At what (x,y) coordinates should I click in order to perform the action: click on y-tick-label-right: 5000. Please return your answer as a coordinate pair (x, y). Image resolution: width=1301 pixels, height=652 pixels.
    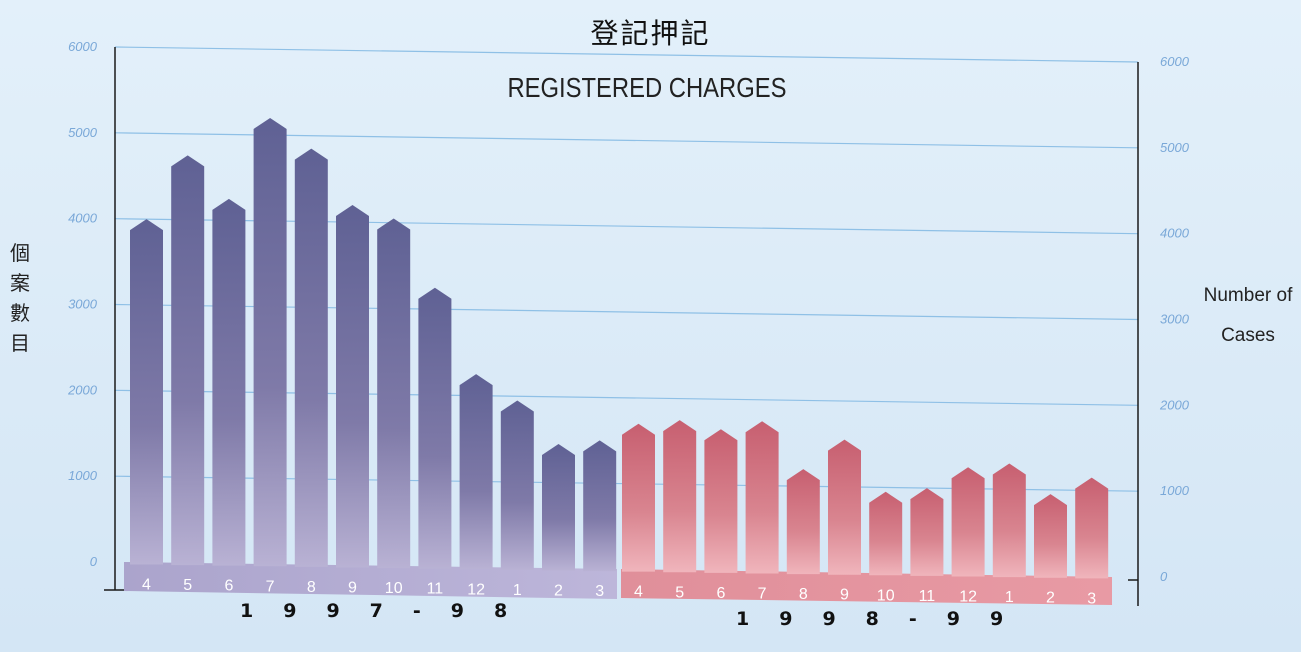
    Looking at the image, I should click on (1175, 147).